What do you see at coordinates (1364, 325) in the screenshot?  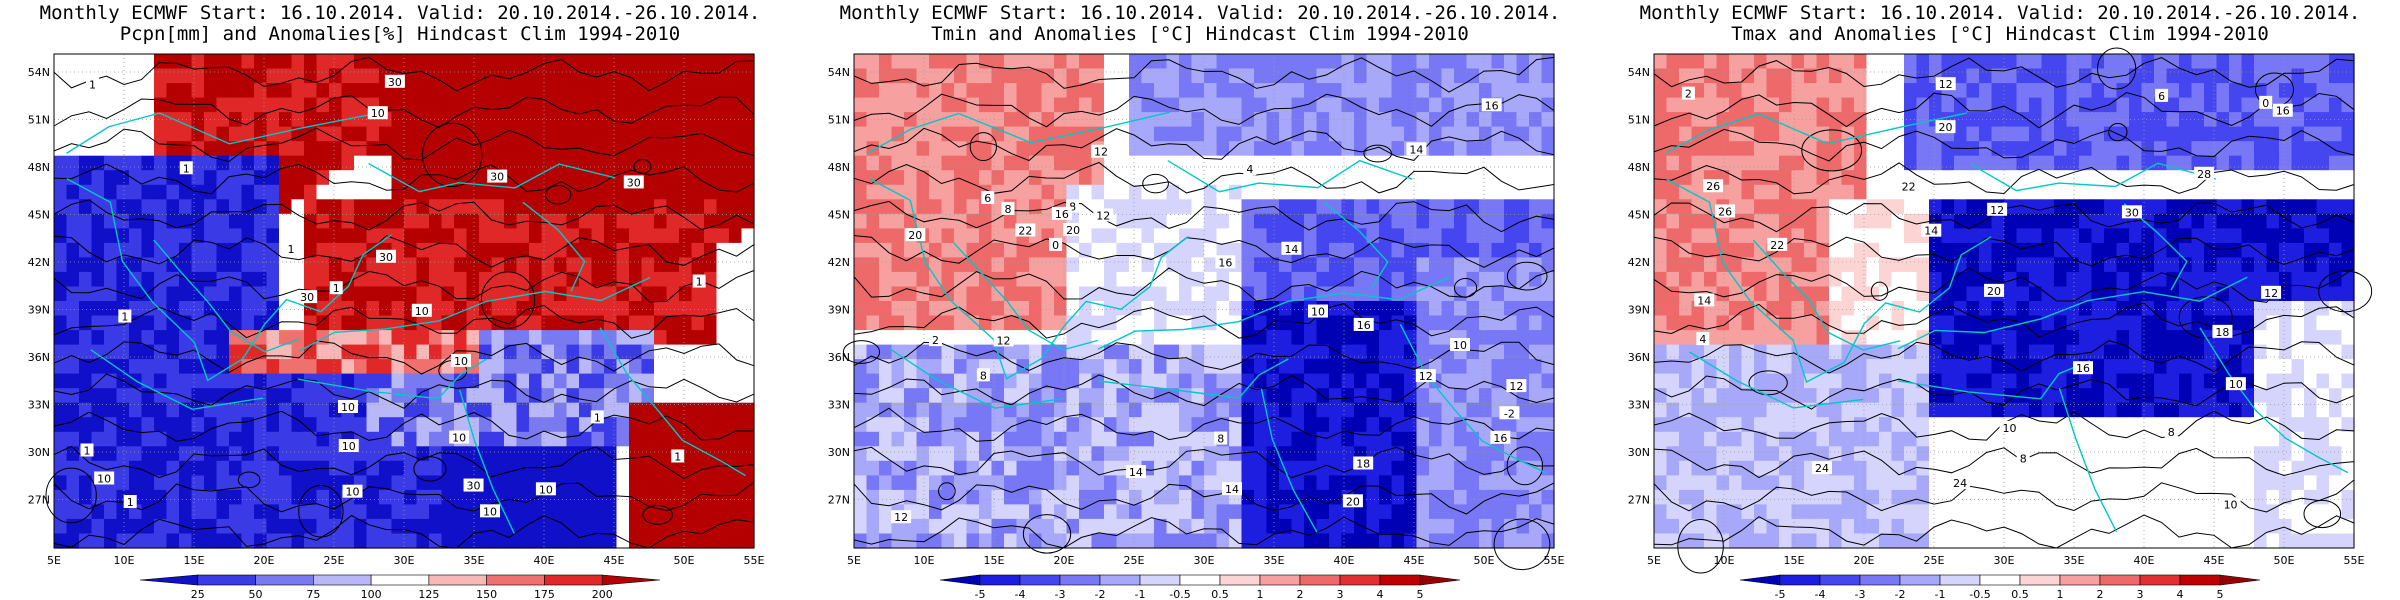 I see `contour-label-text: 16` at bounding box center [1364, 325].